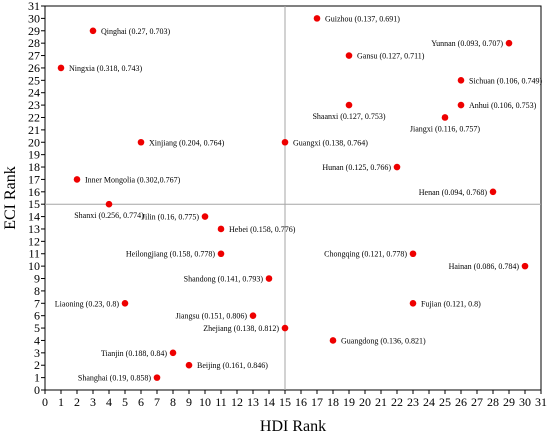  I want to click on y-tick-label: 5, so click(37, 328).